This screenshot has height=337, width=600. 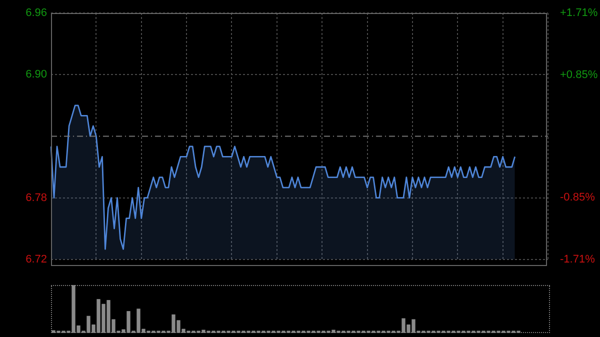 What do you see at coordinates (579, 13) in the screenshot?
I see `y2-tick-label: +1.71%` at bounding box center [579, 13].